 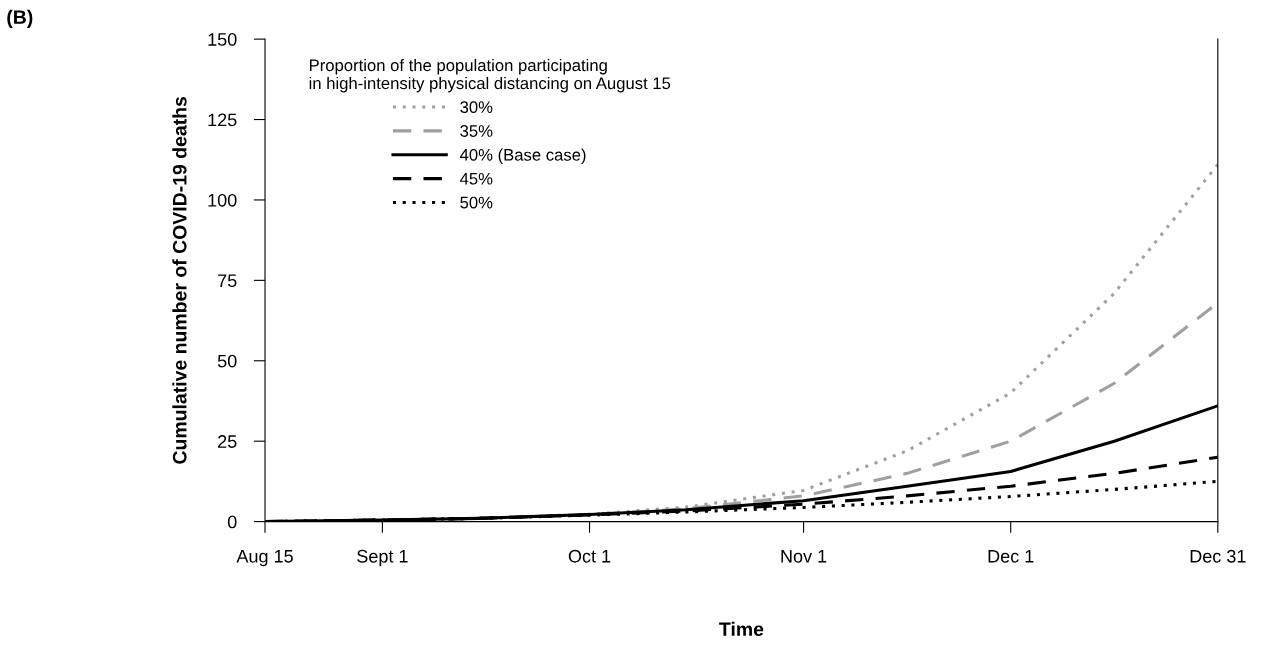 I want to click on x-tick-label: Aug 15, so click(x=264, y=558).